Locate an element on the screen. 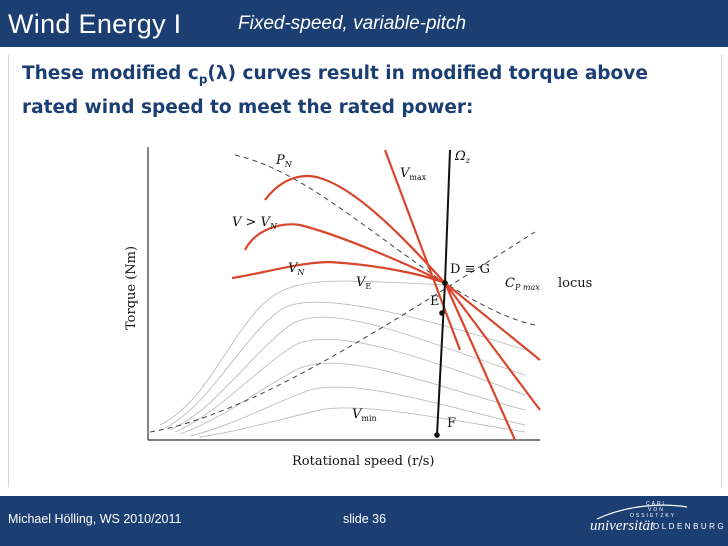 Image resolution: width=728 pixels, height=546 pixels. logo-universitat: universität is located at coordinates (622, 526).